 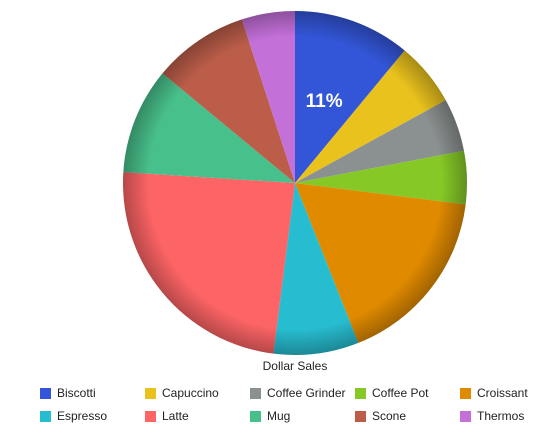 What do you see at coordinates (306, 393) in the screenshot?
I see `legend-label: Coffee Grinder` at bounding box center [306, 393].